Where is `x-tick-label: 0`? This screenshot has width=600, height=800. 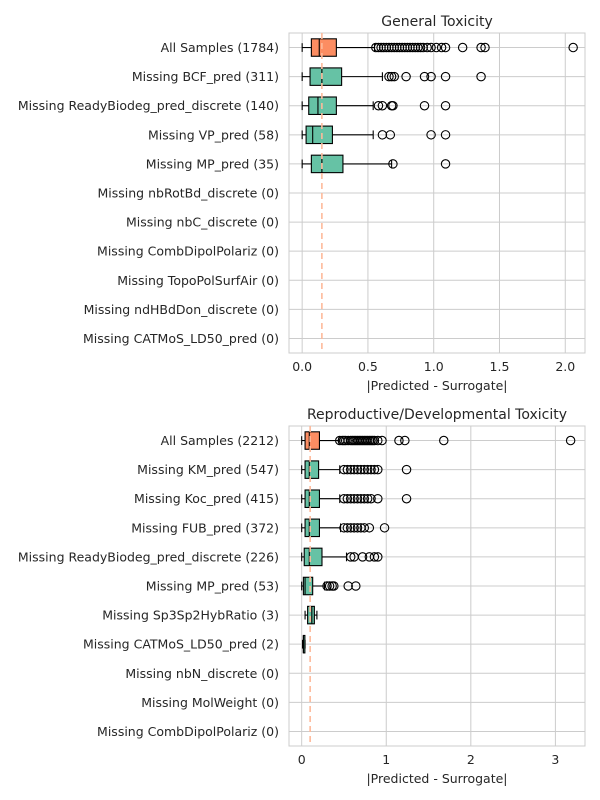 x-tick-label: 0 is located at coordinates (302, 759).